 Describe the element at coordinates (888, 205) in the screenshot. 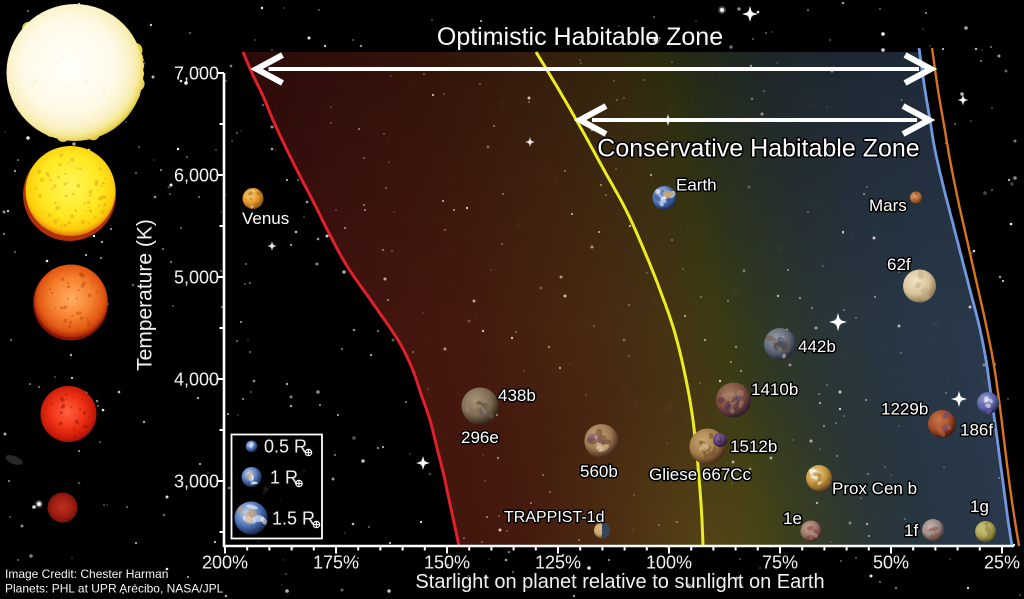

I see `svg-text: Mars` at that location.